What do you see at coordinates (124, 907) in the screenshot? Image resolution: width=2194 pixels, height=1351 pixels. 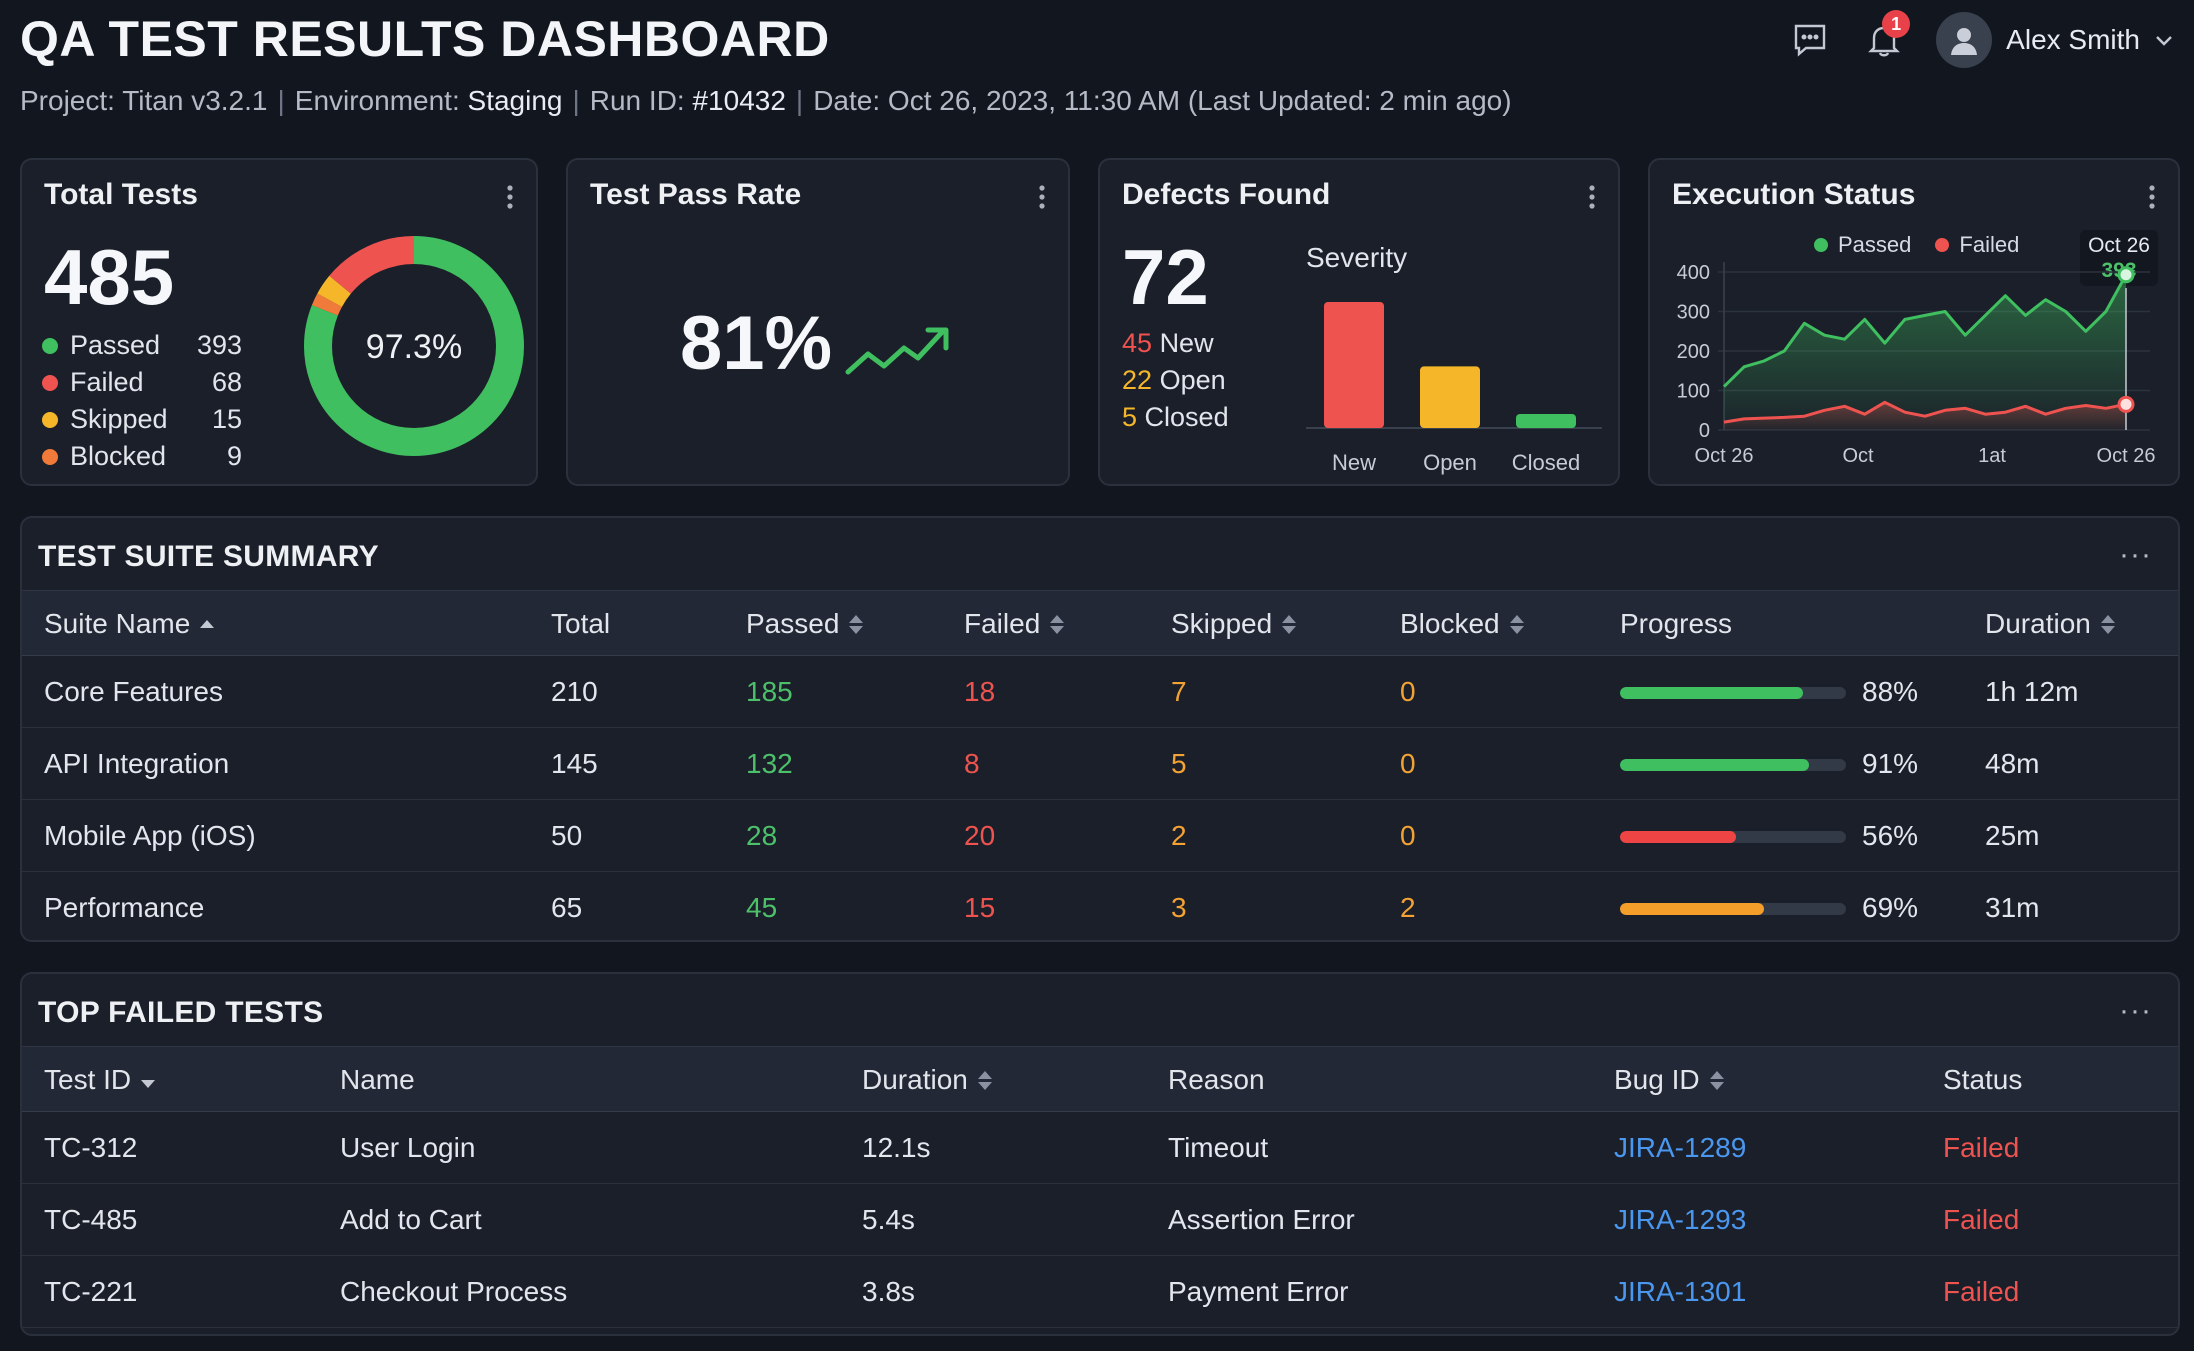 I see `cell-name: Performance` at bounding box center [124, 907].